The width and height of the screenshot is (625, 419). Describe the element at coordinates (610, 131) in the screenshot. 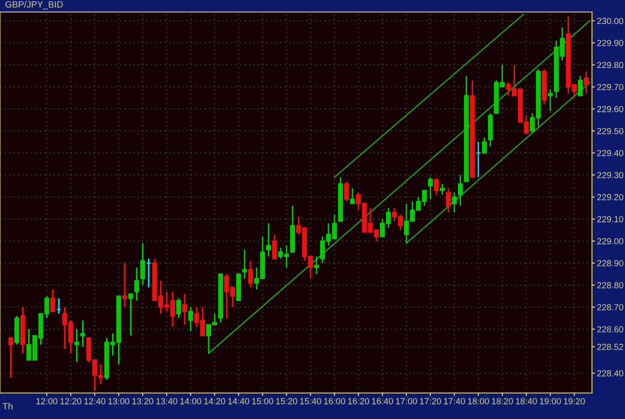

I see `y-tick-label: 229.50` at that location.